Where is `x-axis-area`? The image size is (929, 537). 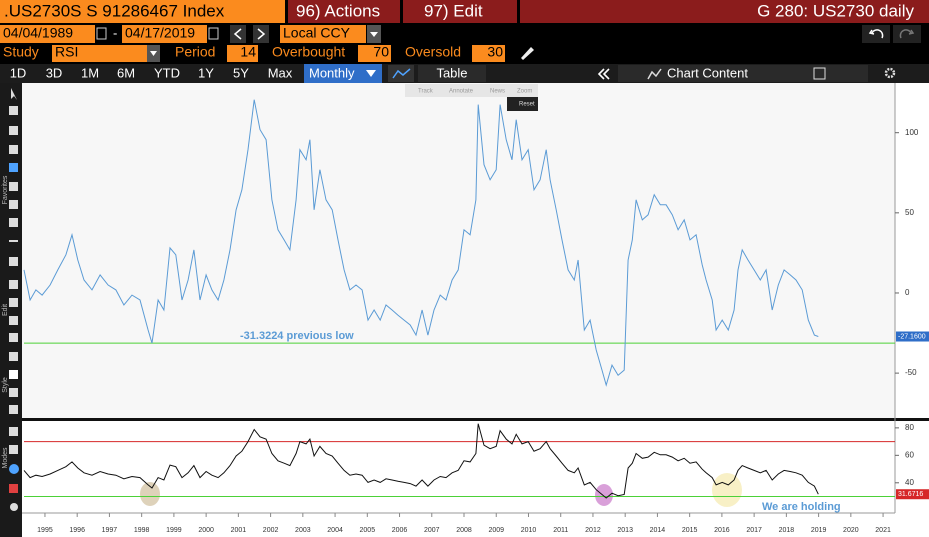
x-axis-area is located at coordinates (475, 525).